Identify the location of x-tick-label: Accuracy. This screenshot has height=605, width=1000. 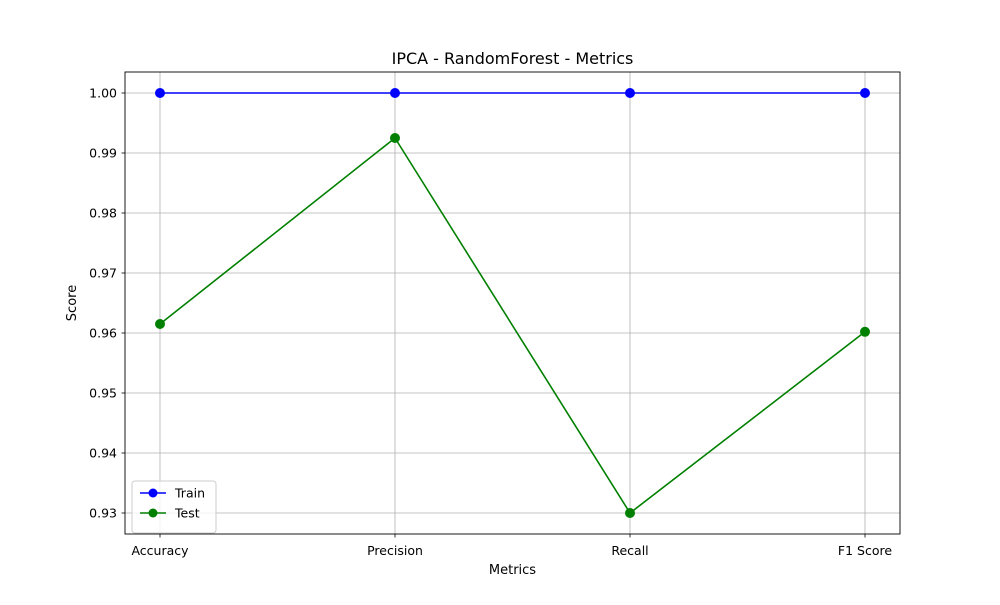
(160, 550).